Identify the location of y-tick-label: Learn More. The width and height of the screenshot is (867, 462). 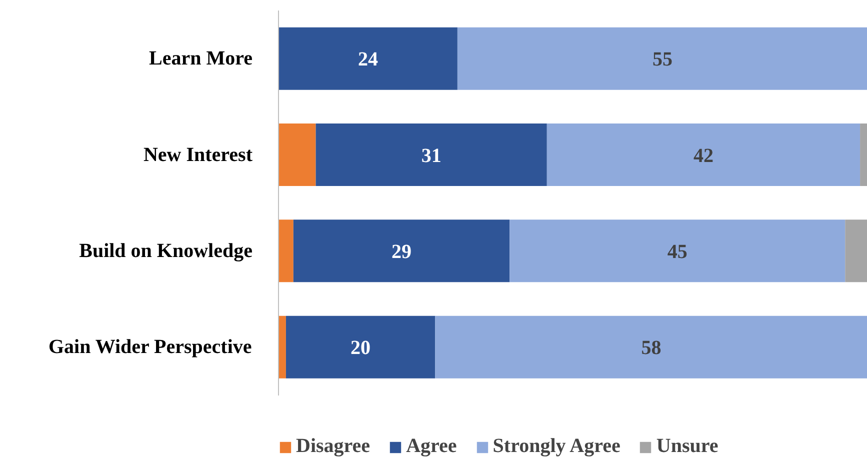
(201, 59).